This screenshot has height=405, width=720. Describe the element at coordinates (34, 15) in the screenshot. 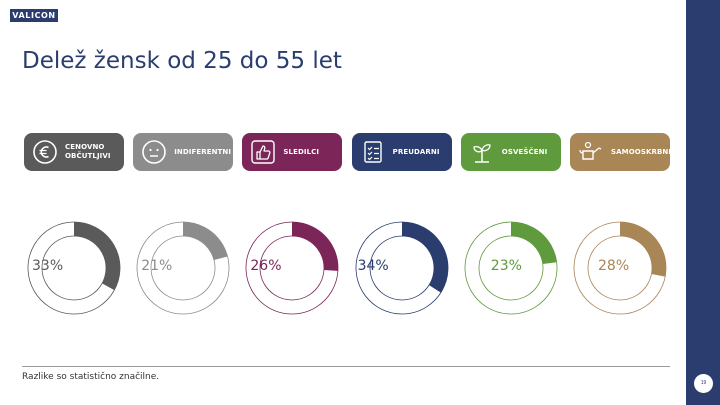

I see `valicon-logo: VALICON` at that location.